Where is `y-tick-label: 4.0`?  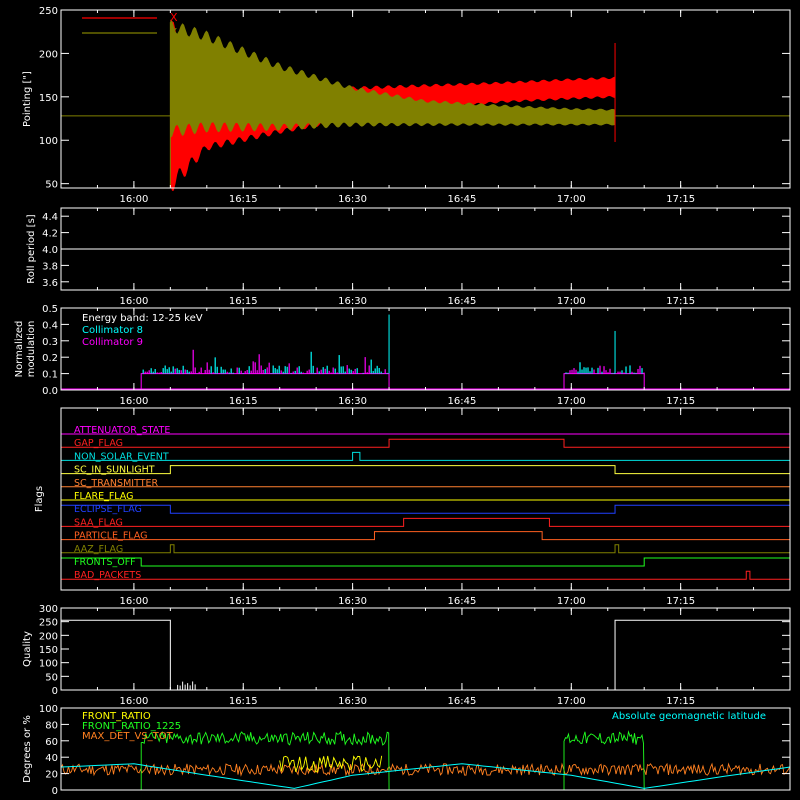 y-tick-label: 4.0 is located at coordinates (50, 250).